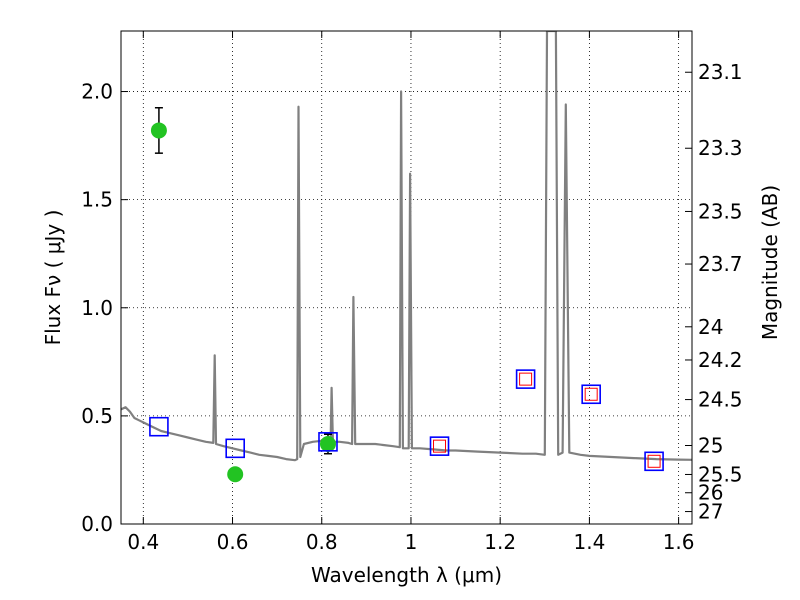  Describe the element at coordinates (322, 542) in the screenshot. I see `x-tick-label: 0.8` at that location.